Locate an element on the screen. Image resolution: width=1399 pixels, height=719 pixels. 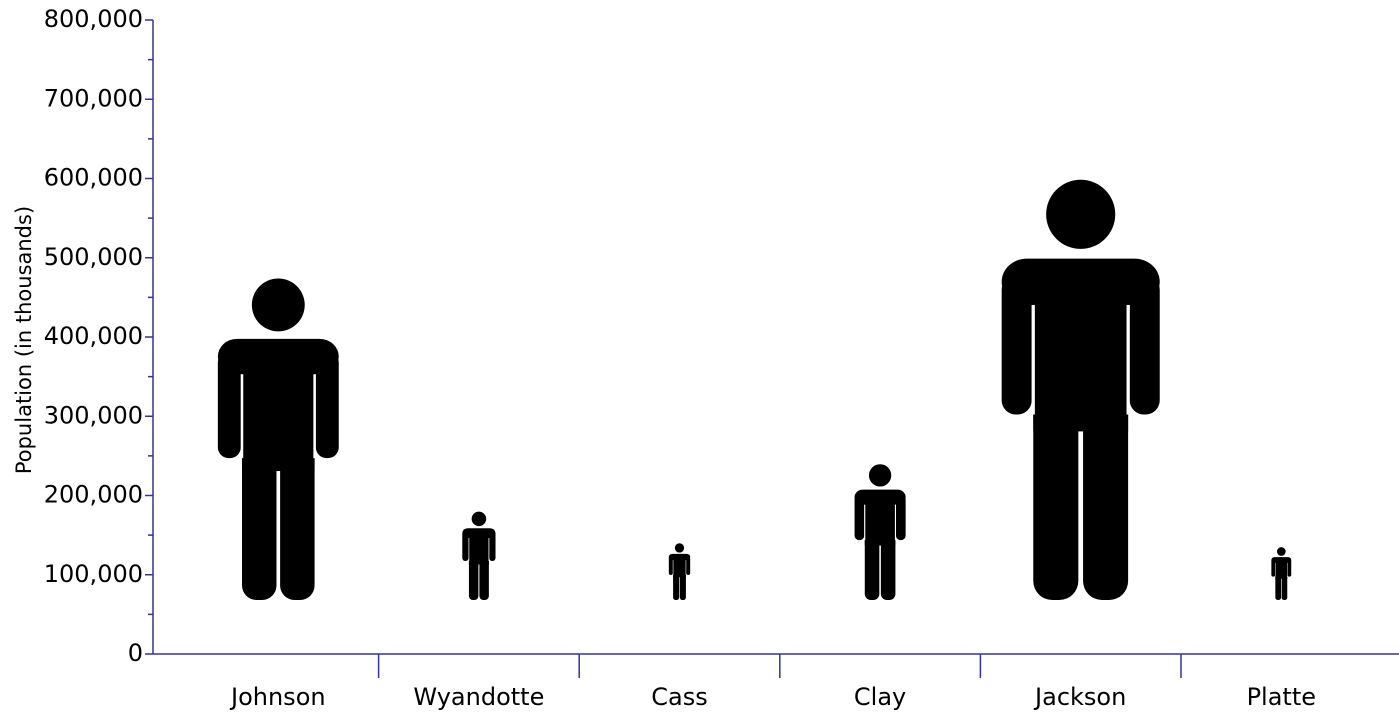
y-axis-label: Population (in thousands) is located at coordinates (24, 340).